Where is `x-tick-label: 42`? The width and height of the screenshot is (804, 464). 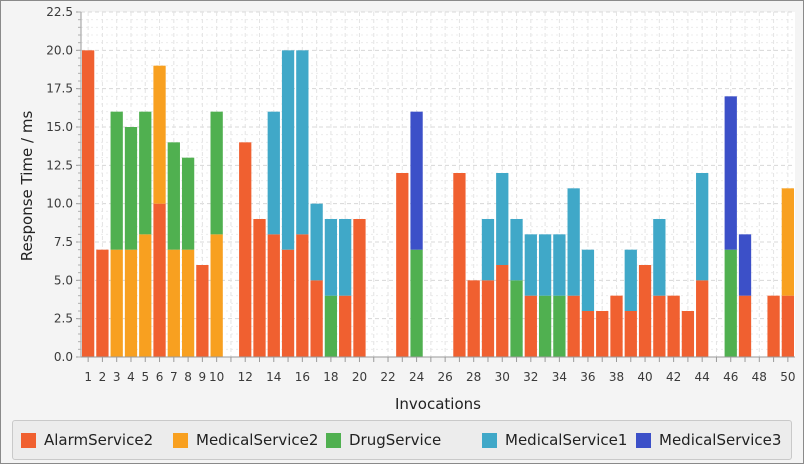 x-tick-label: 42 is located at coordinates (673, 377).